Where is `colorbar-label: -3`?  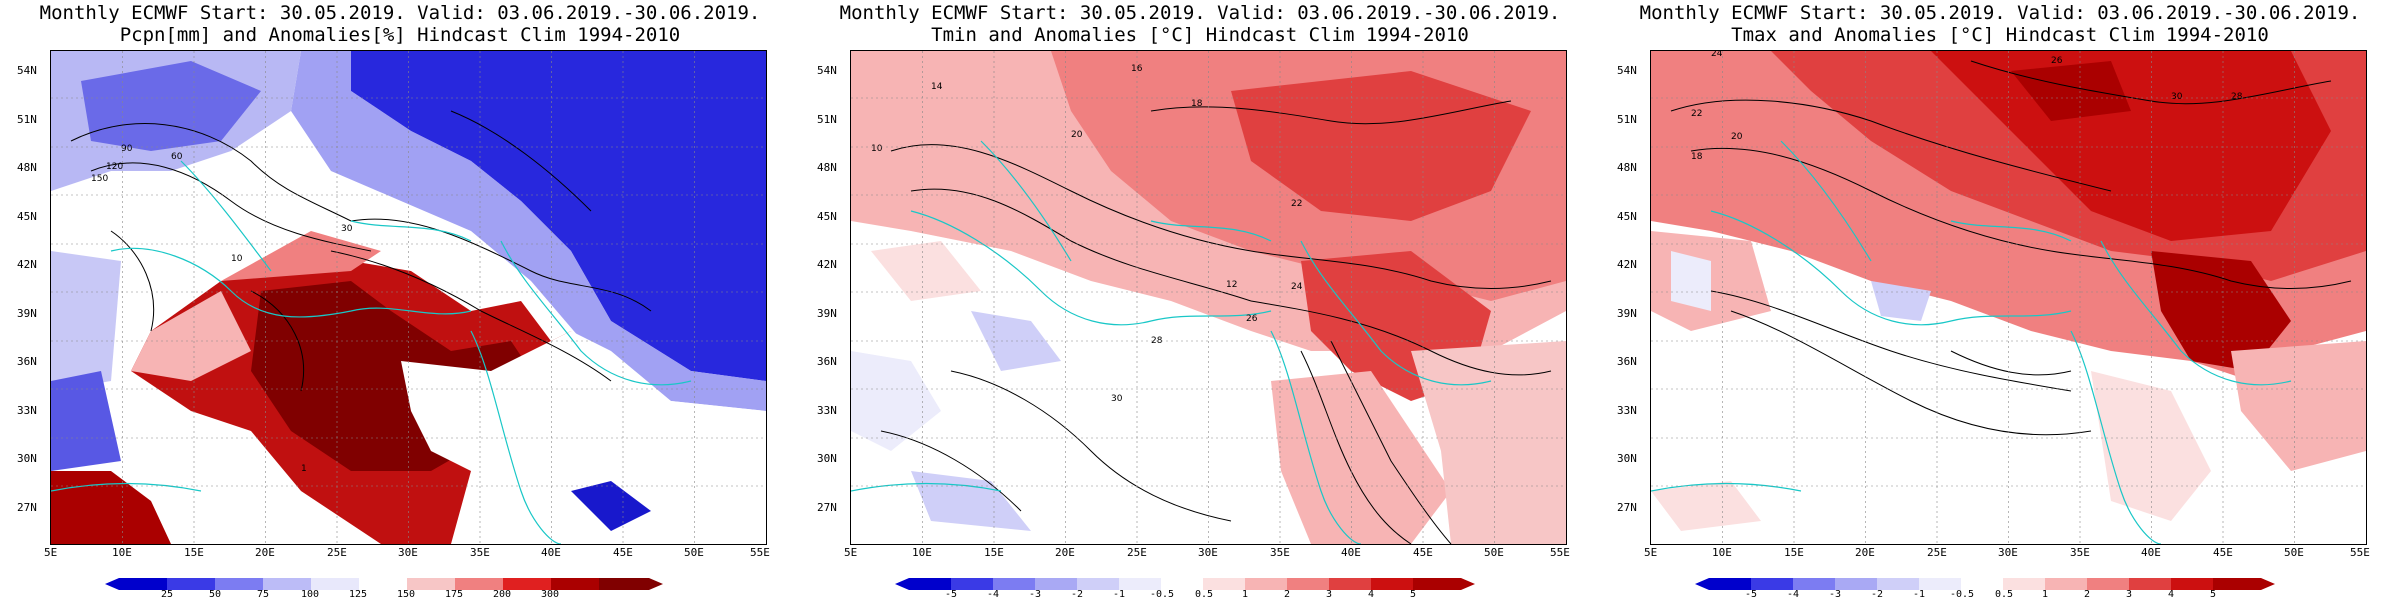 colorbar-label: -3 is located at coordinates (1035, 594).